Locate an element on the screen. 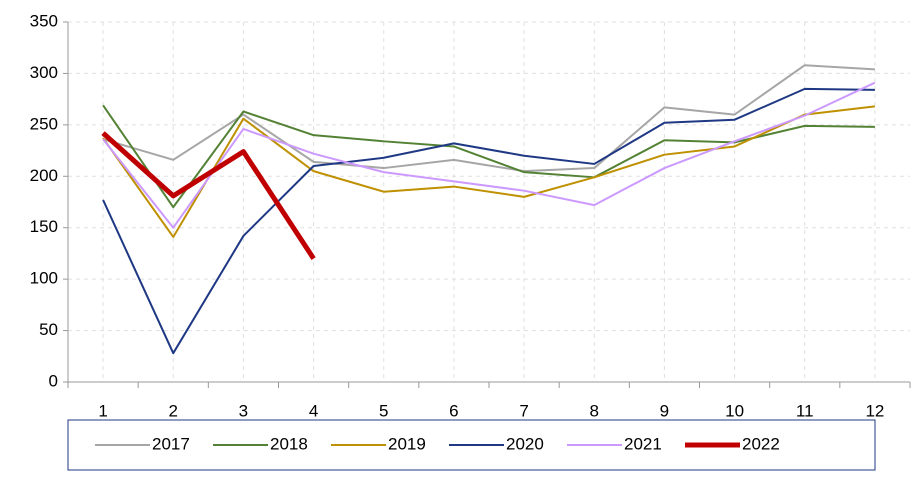 This screenshot has height=484, width=917. y-tick-label: 250 is located at coordinates (44, 123).